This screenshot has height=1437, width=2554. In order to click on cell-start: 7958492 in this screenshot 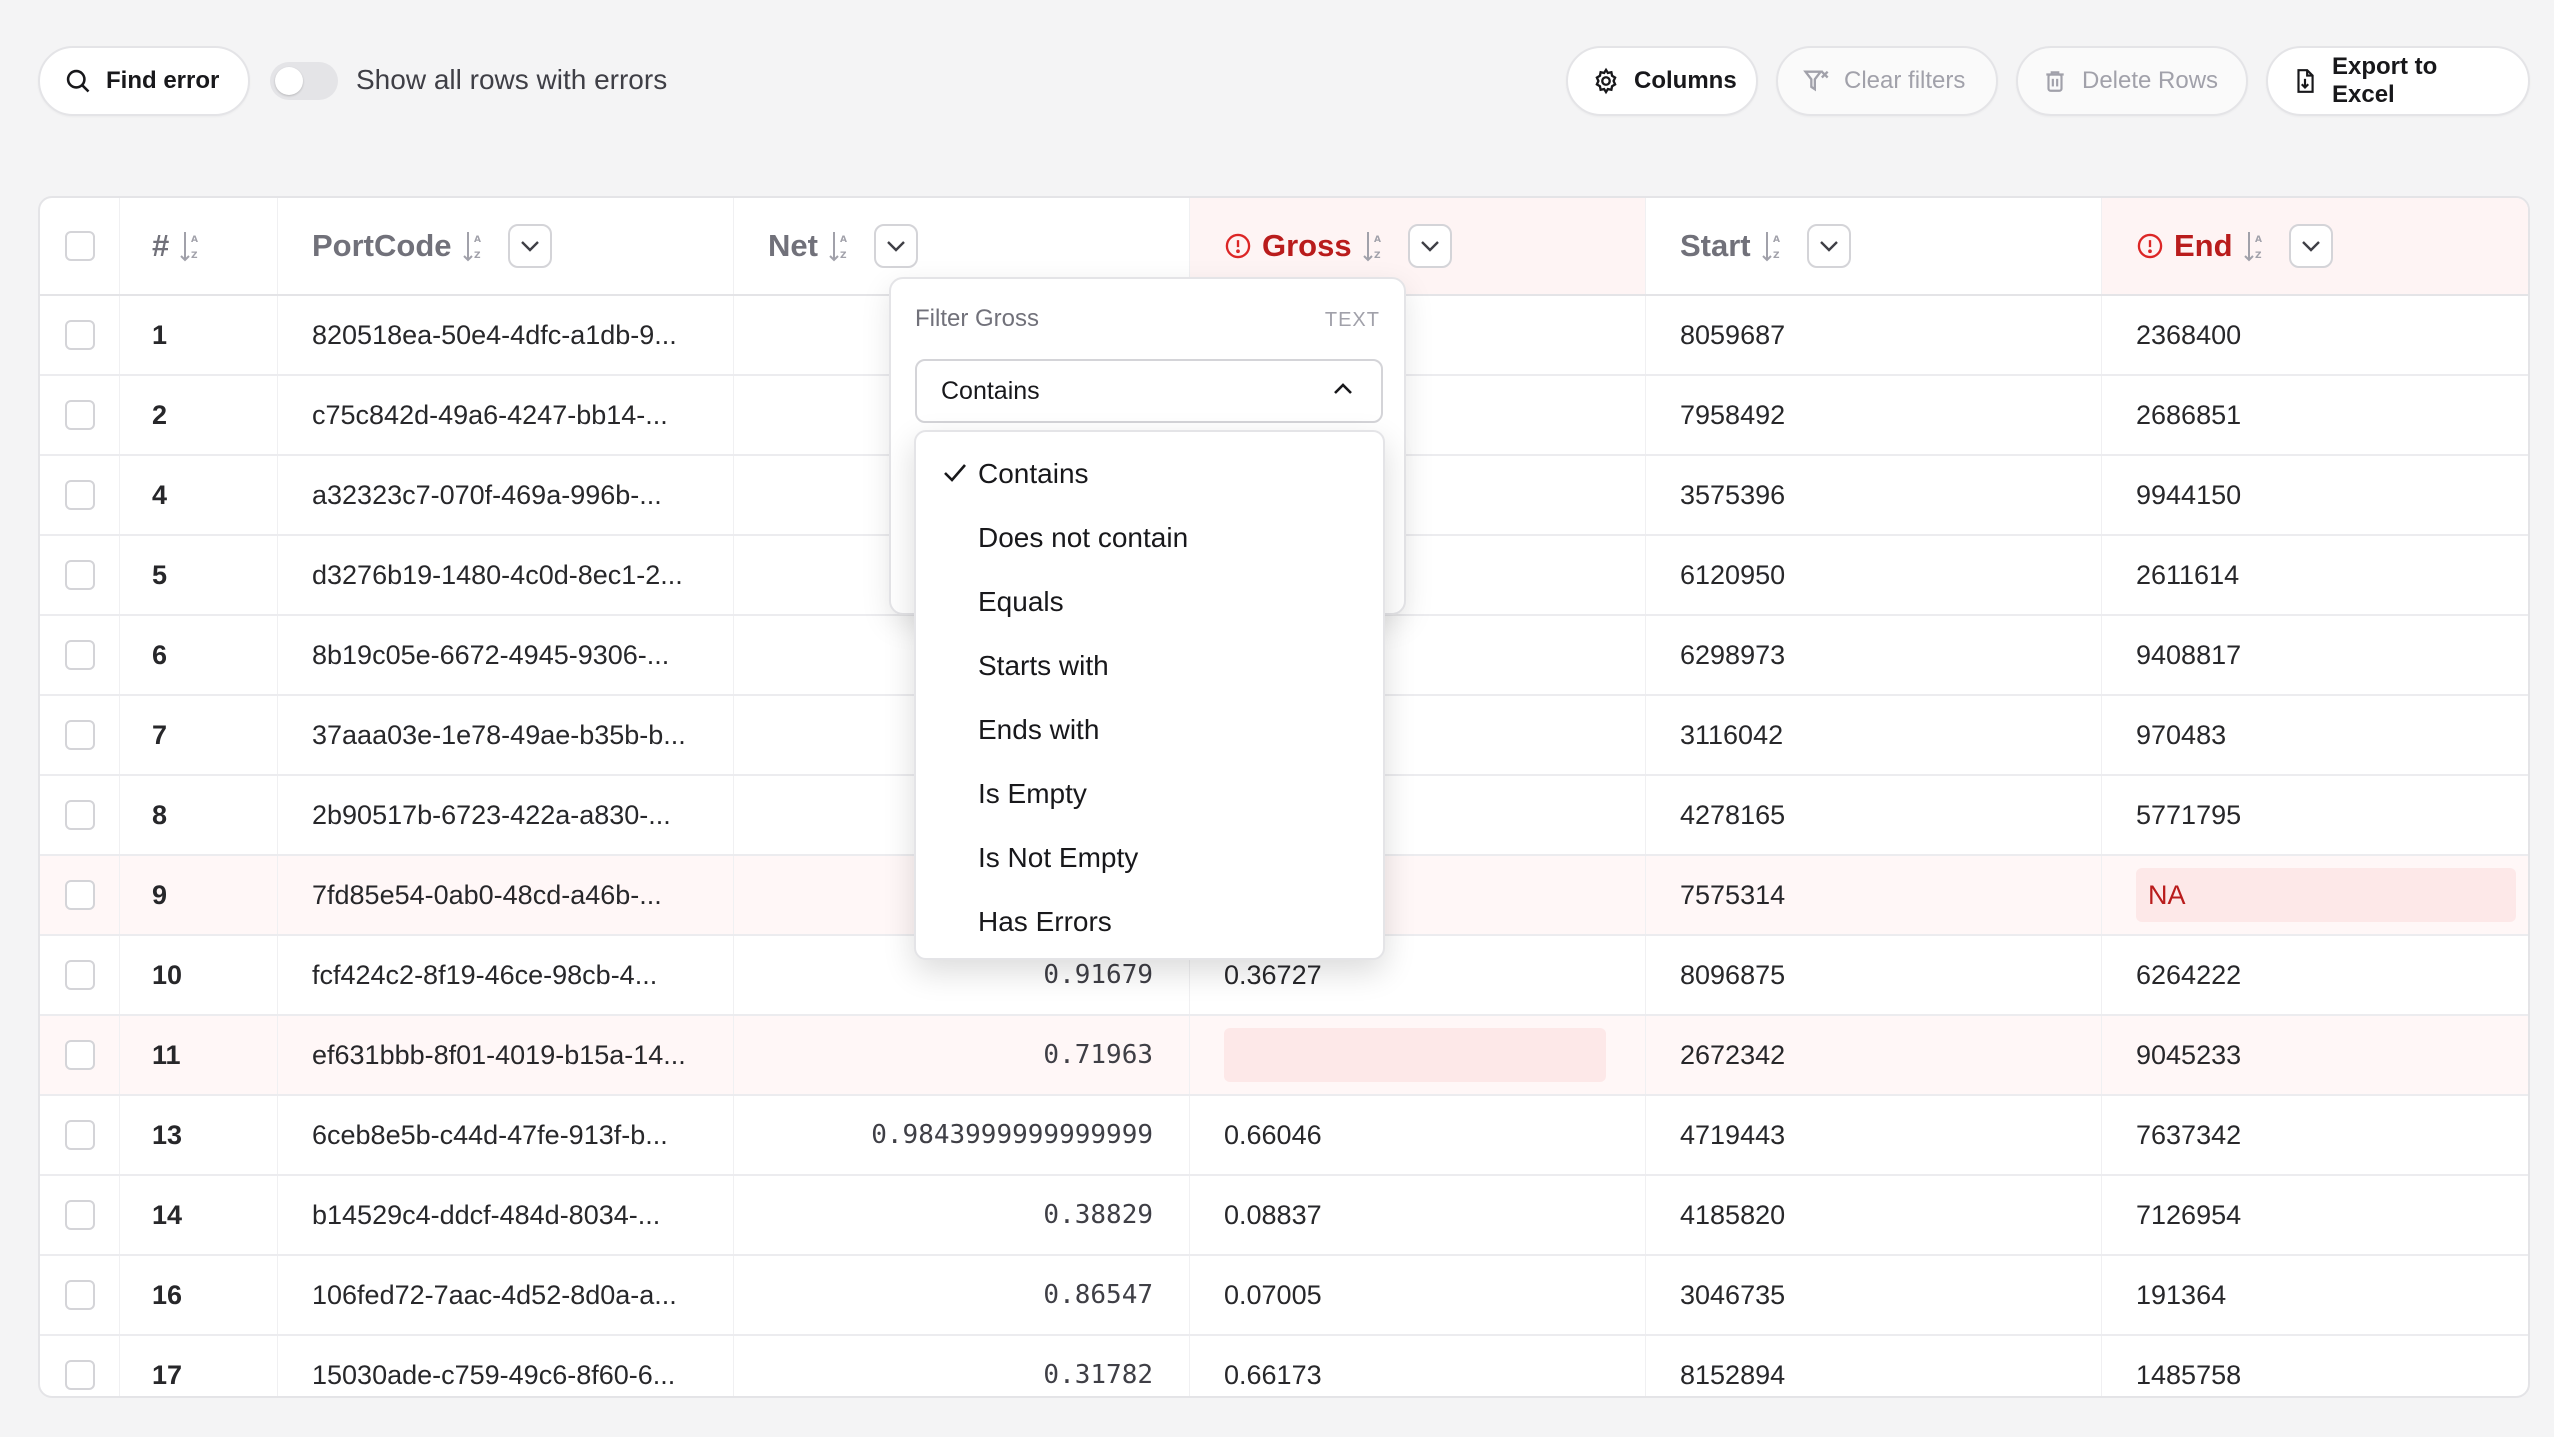, I will do `click(1874, 415)`.